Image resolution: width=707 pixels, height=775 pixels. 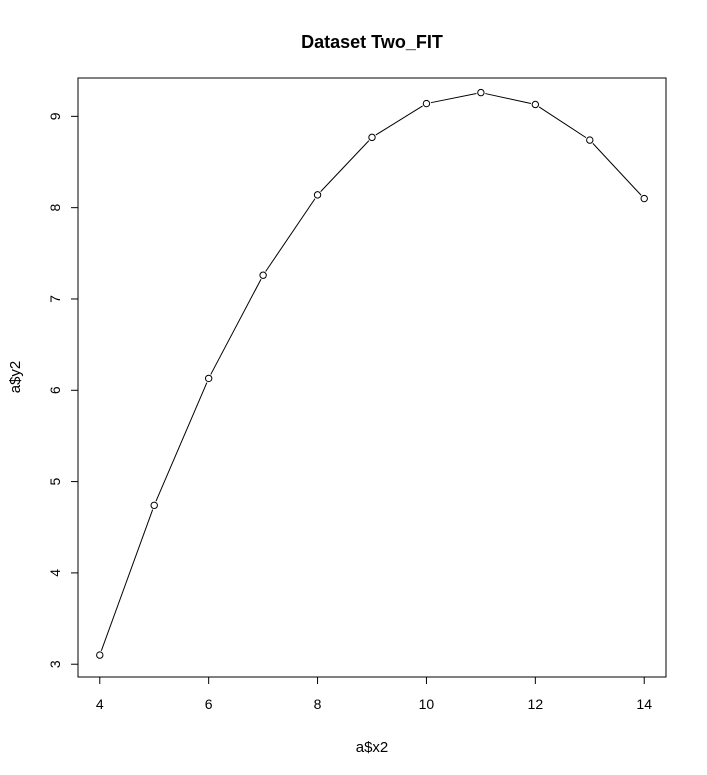 I want to click on x-tick-label: 6, so click(x=209, y=704).